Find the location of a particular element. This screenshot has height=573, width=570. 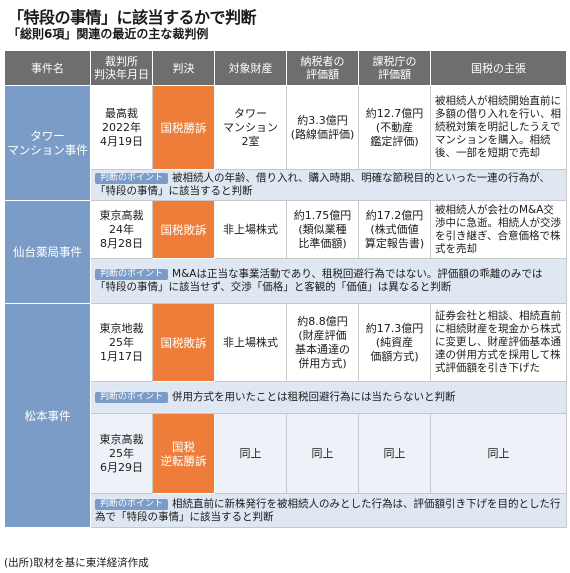

point-row: 判断のポイント 併用方式を用いたことは租税回避行為には当たらないと判断 is located at coordinates (286, 397).